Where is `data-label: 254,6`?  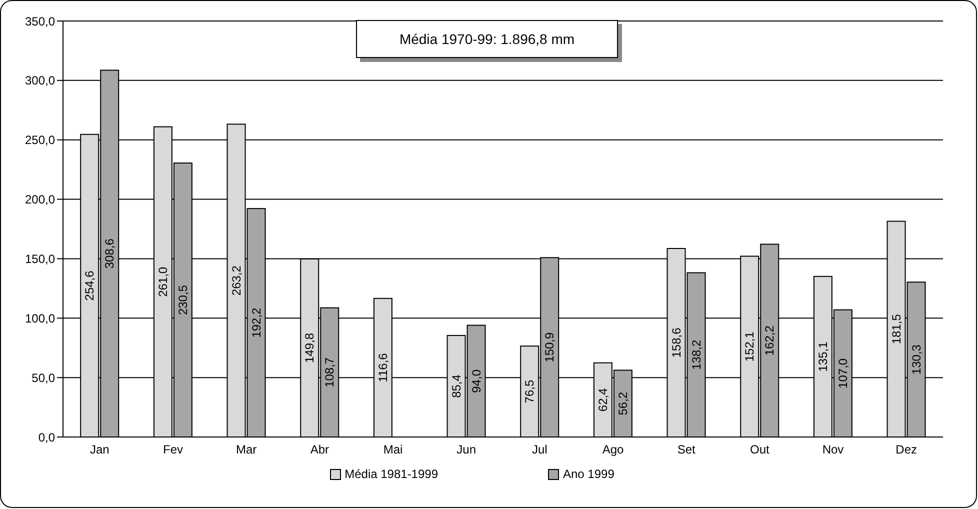 data-label: 254,6 is located at coordinates (89, 285).